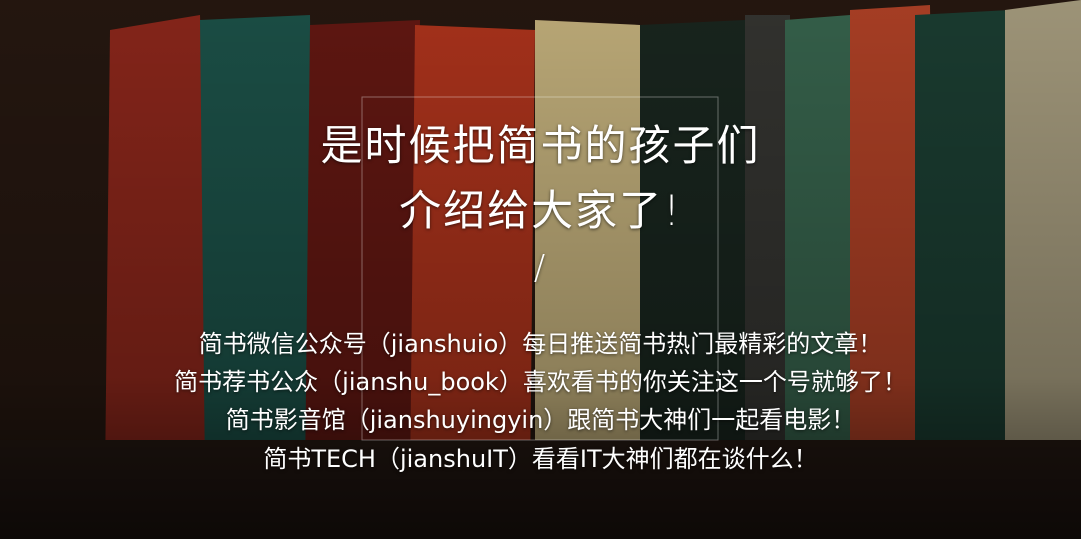  Describe the element at coordinates (540, 382) in the screenshot. I see `account-line: 简书荐书公众（jianshu_book）喜欢看书的你关注这一个号就够了！` at that location.